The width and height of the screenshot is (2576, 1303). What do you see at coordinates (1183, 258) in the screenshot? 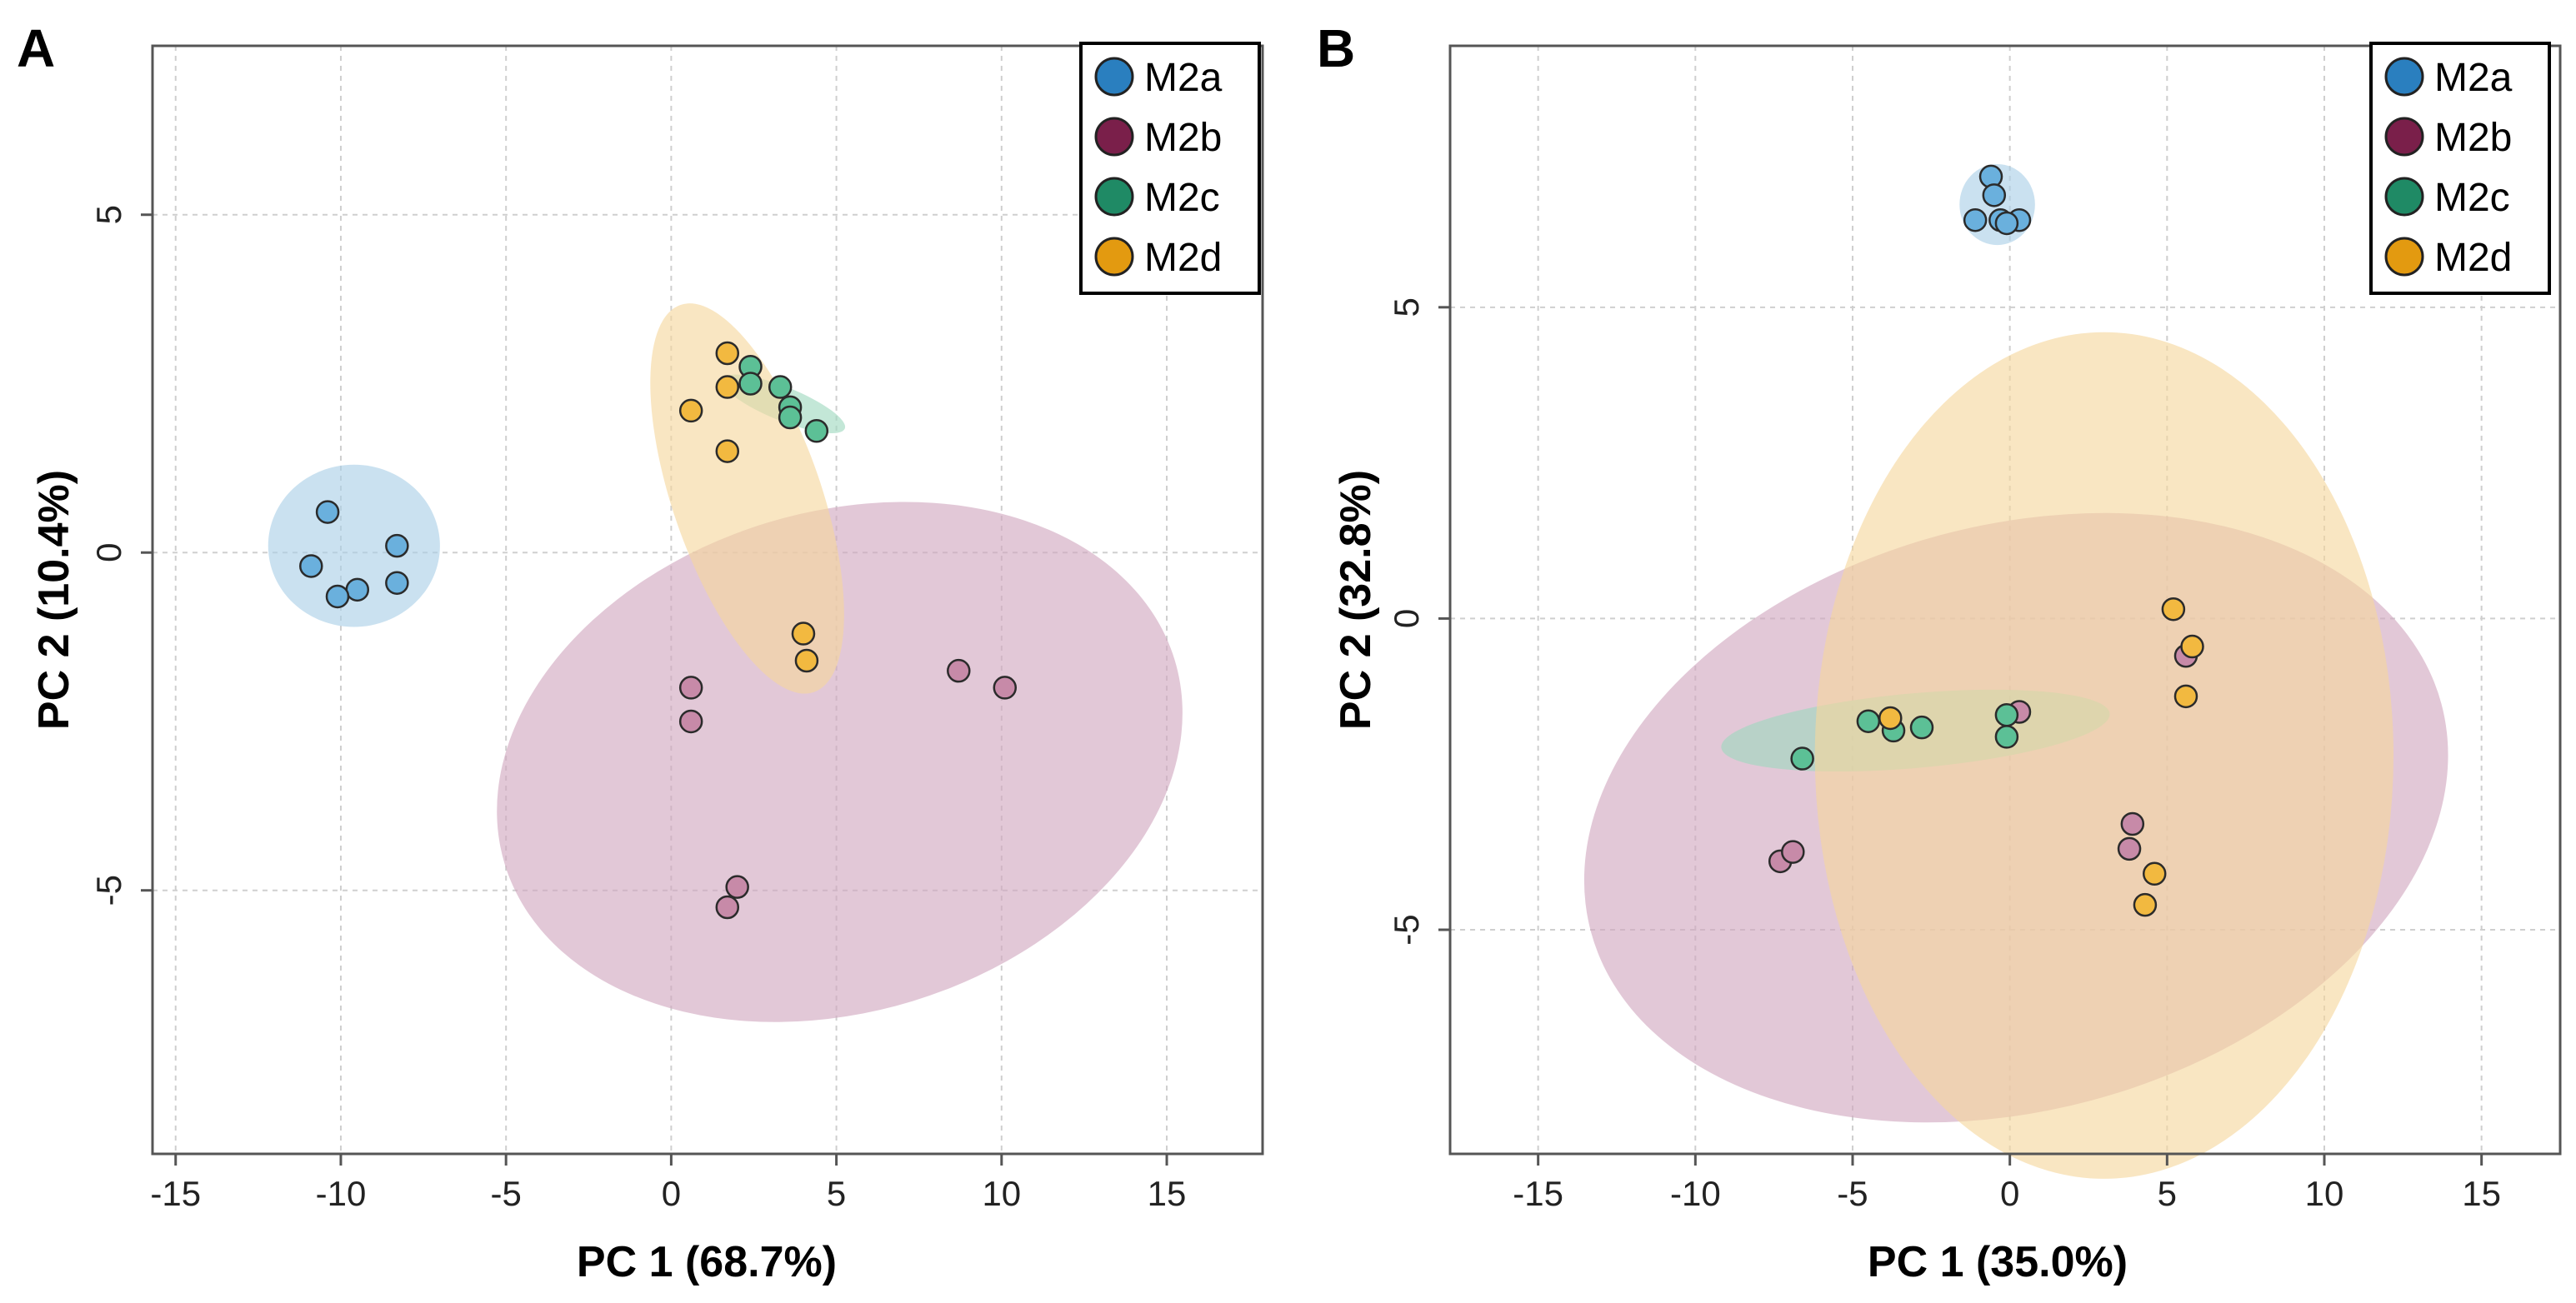
I see `panel-a-legend-label-m2d: M2d` at bounding box center [1183, 258].